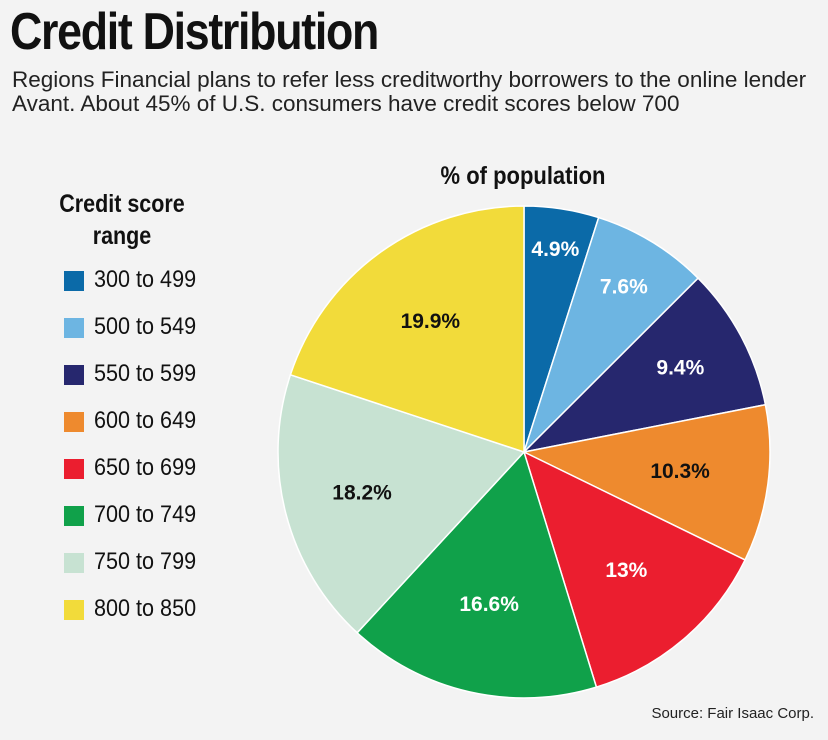  What do you see at coordinates (624, 287) in the screenshot?
I see `slice-label: 7.6%` at bounding box center [624, 287].